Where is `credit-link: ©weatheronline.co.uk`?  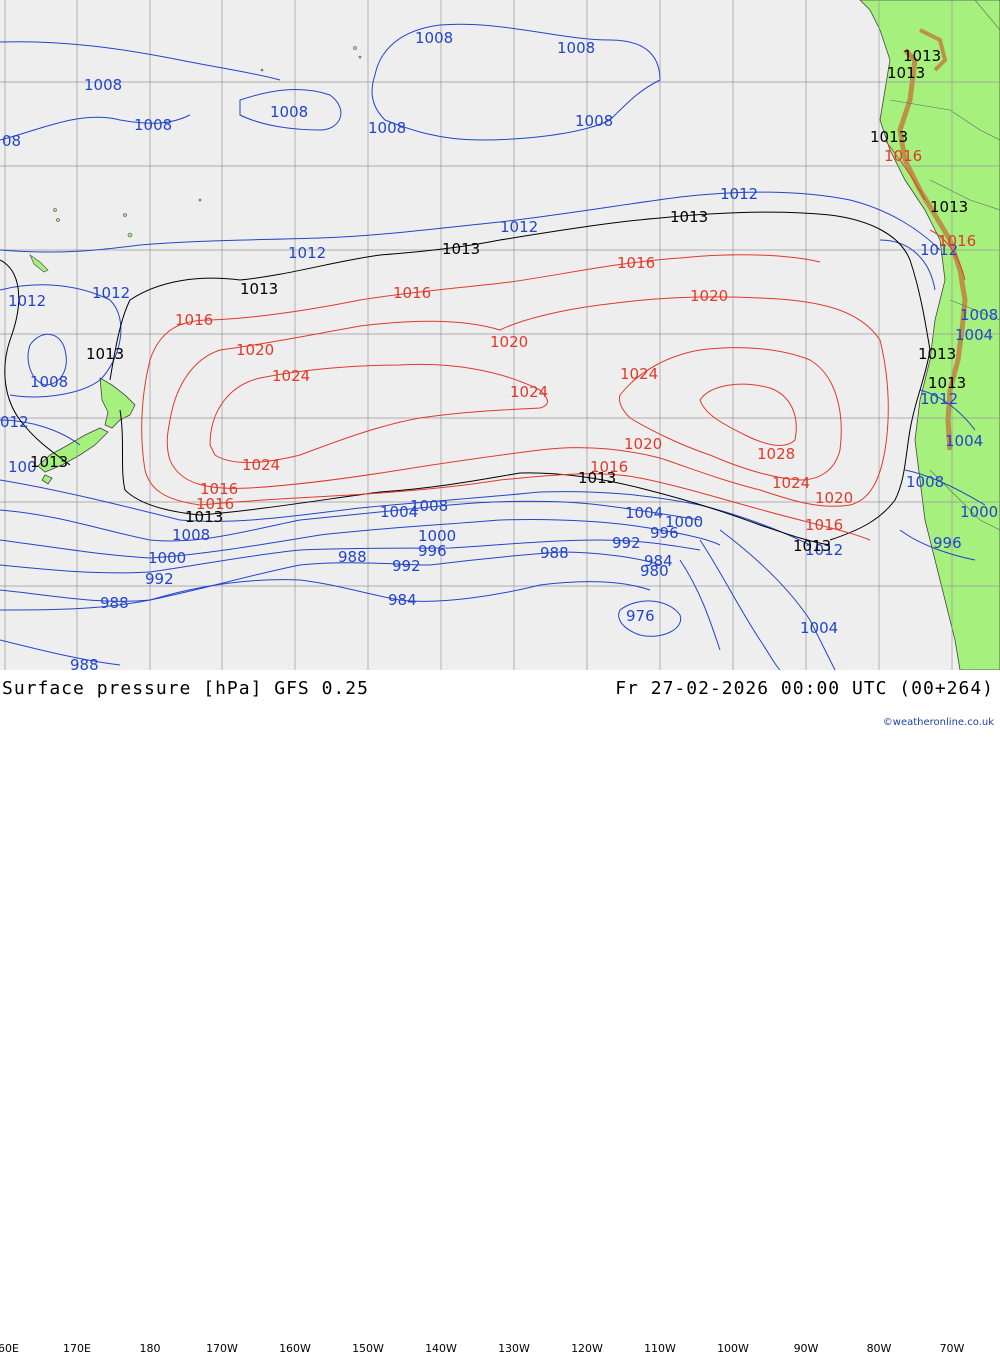
credit-link: ©weatheronline.co.uk is located at coordinates (938, 722).